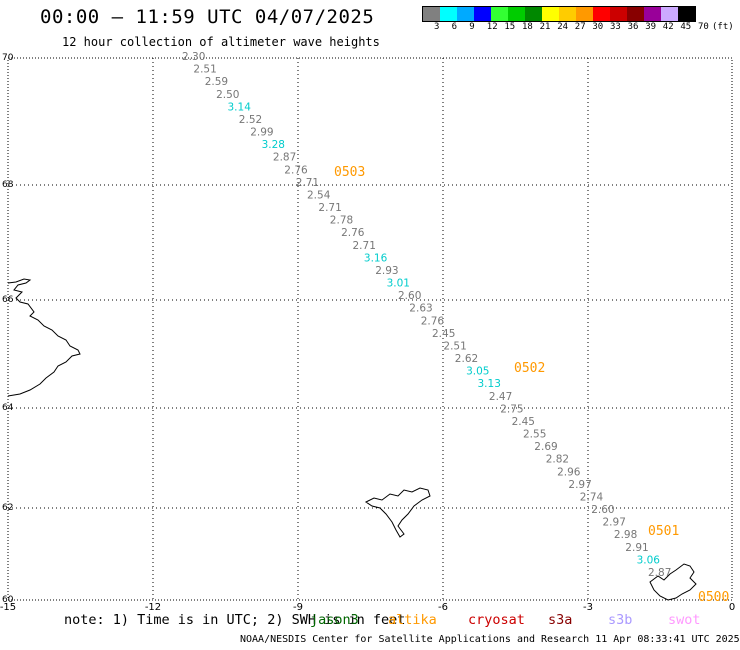 The image size is (740, 650). What do you see at coordinates (240, 107) in the screenshot?
I see `wave-height-value: 3.14` at bounding box center [240, 107].